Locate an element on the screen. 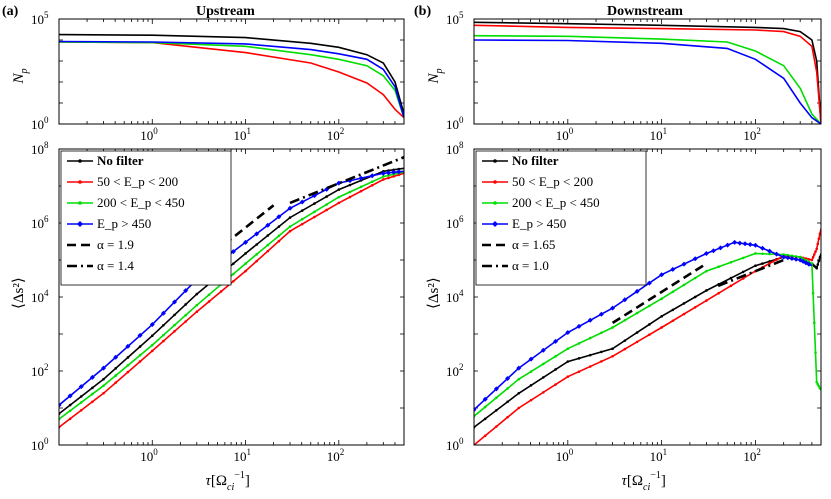 This screenshot has width=831, height=499. y-tick-label: 10⁰ is located at coordinates (455, 444).